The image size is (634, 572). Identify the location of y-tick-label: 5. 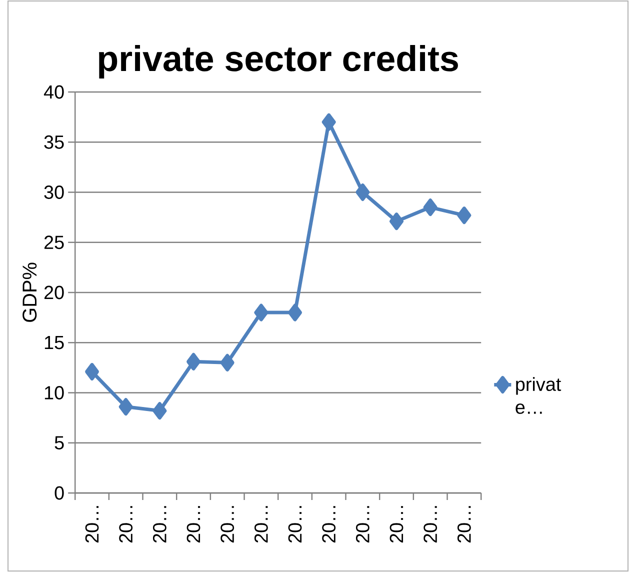
(59, 443).